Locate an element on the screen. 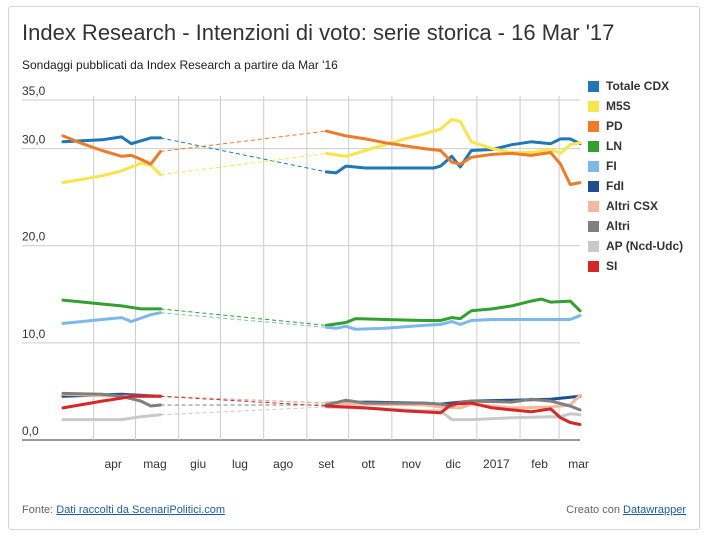 This screenshot has height=540, width=710. legend-item: M5S is located at coordinates (635, 106).